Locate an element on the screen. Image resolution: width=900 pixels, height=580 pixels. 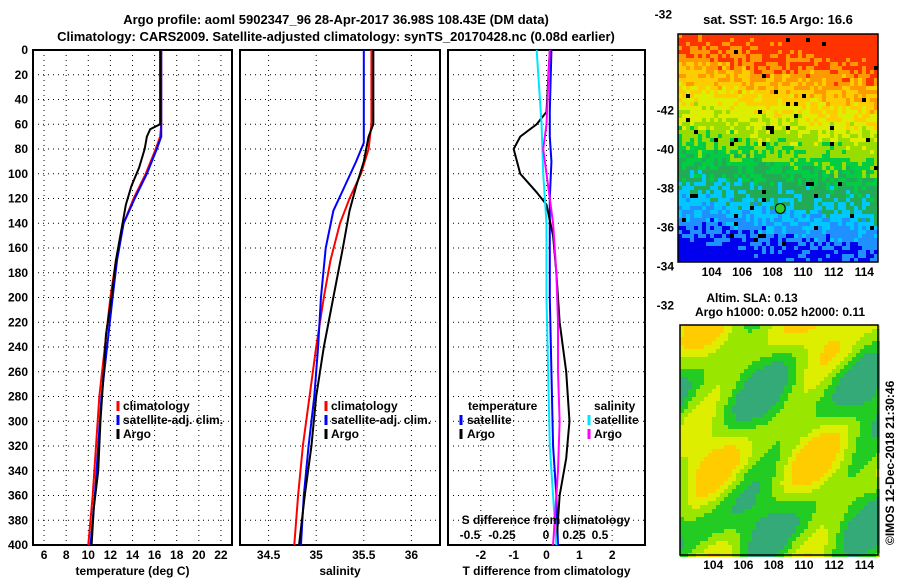
series-line-satellite-adj-clim- is located at coordinates (332, 298).